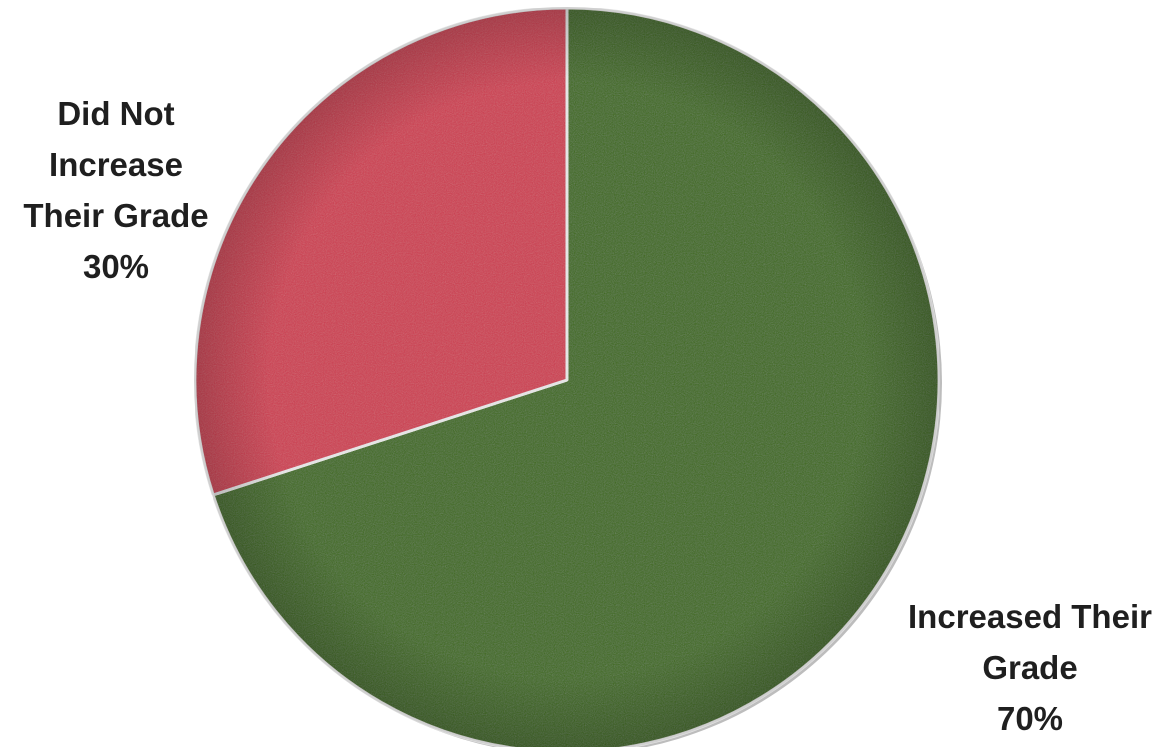 This screenshot has width=1169, height=747. What do you see at coordinates (1030, 718) in the screenshot?
I see `data-label-line: 70%` at bounding box center [1030, 718].